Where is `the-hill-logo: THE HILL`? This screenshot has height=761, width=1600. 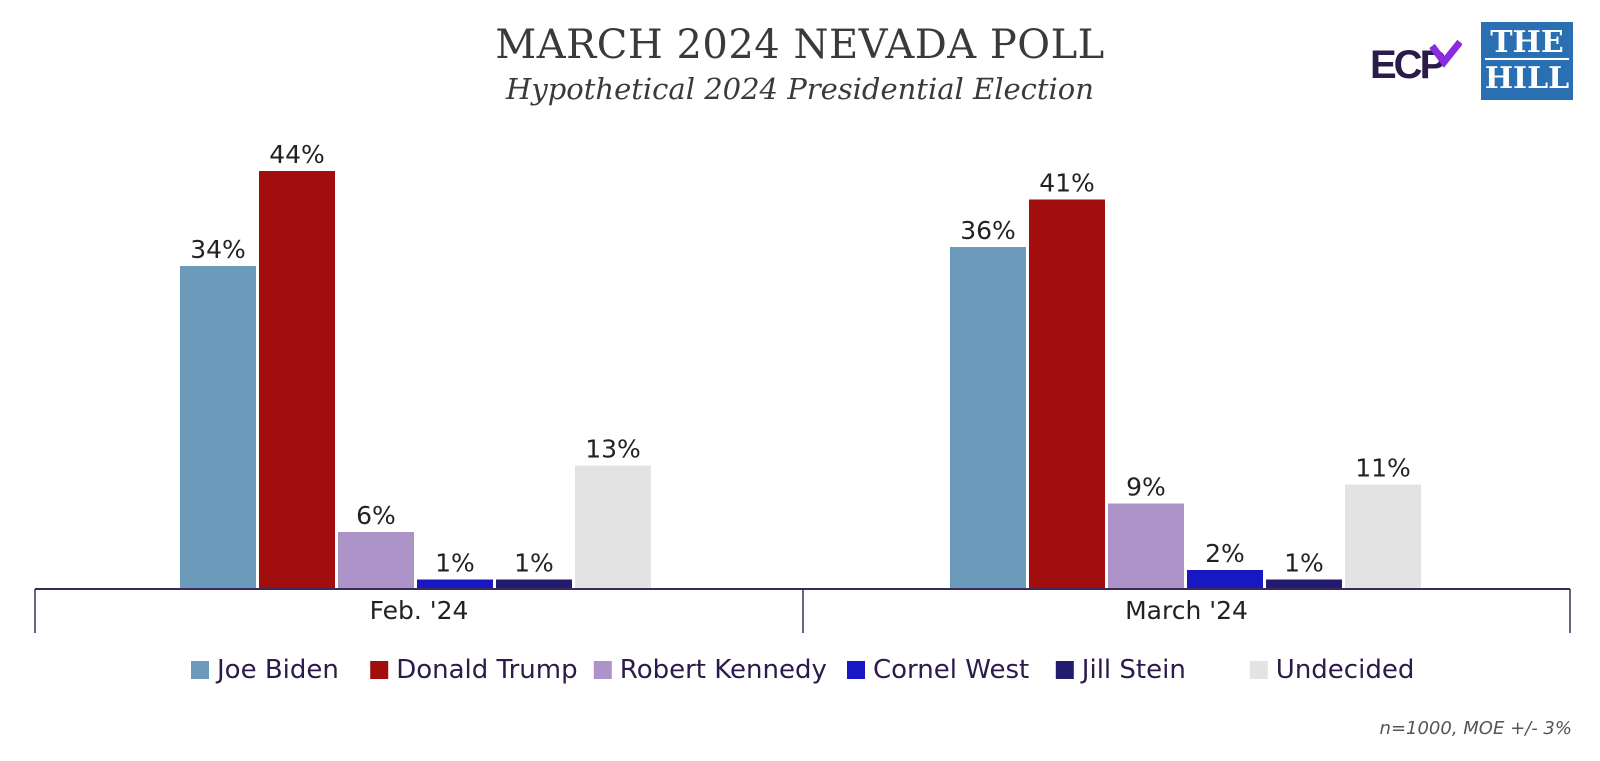
the-hill-logo: THE HILL is located at coordinates (1527, 61).